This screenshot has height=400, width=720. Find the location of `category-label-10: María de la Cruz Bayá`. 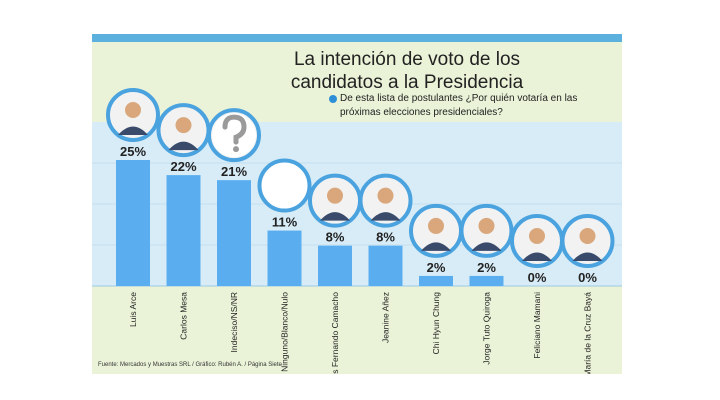

category-label-10: María de la Cruz Bayá is located at coordinates (588, 333).